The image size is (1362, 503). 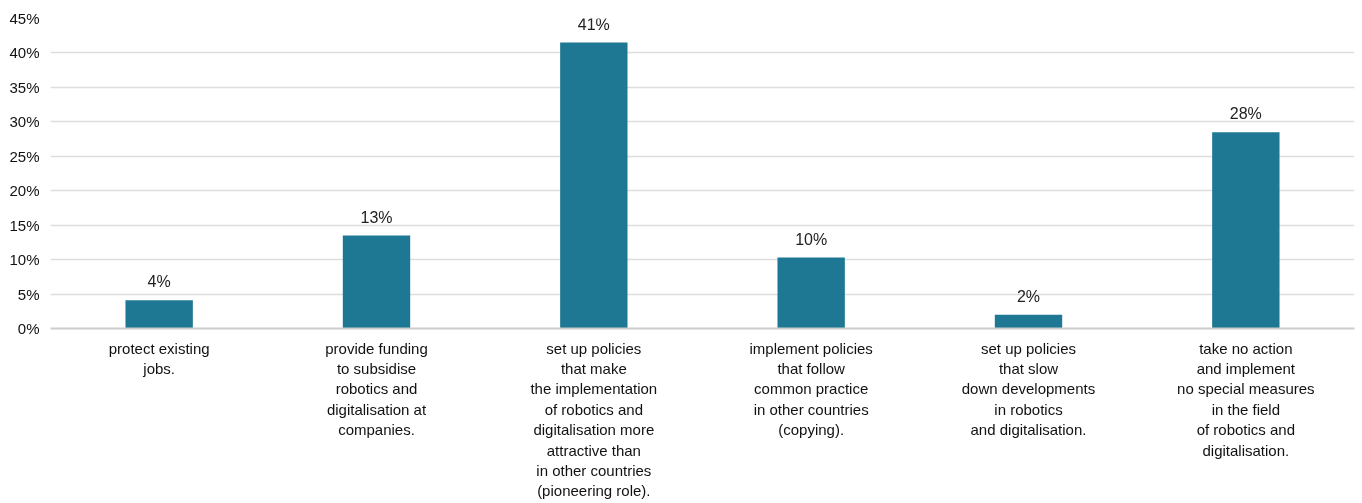 I want to click on x-tick-label: set up policies that slow down developments in robotics and digitalisation., so click(x=1028, y=389).